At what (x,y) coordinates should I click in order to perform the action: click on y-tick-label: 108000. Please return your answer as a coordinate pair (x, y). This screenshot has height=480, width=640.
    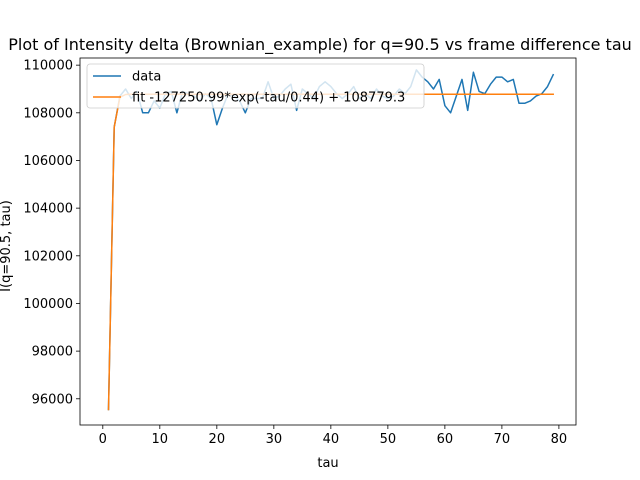
    Looking at the image, I should click on (48, 113).